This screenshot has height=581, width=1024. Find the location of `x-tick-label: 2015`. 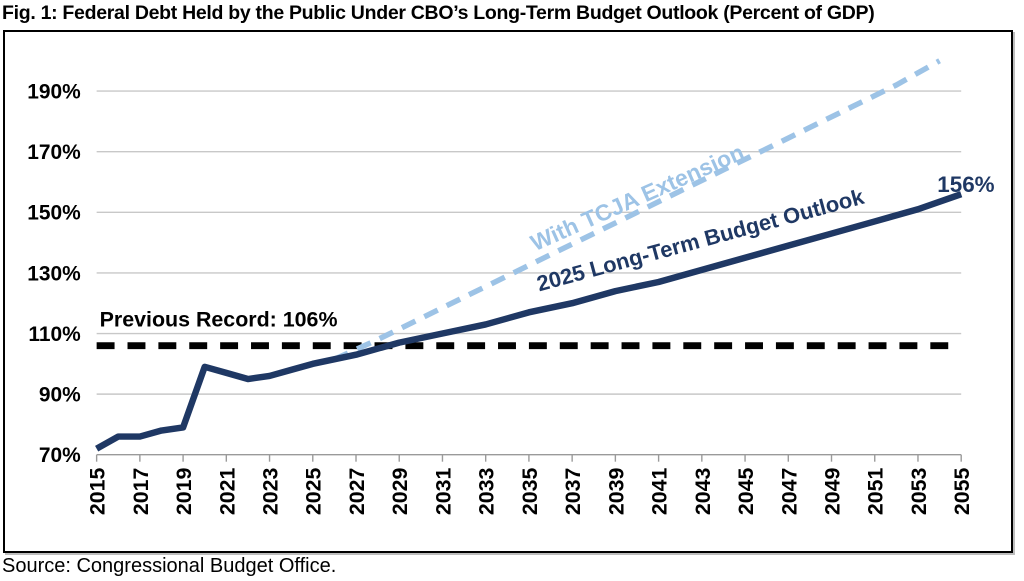

x-tick-label: 2015 is located at coordinates (98, 492).